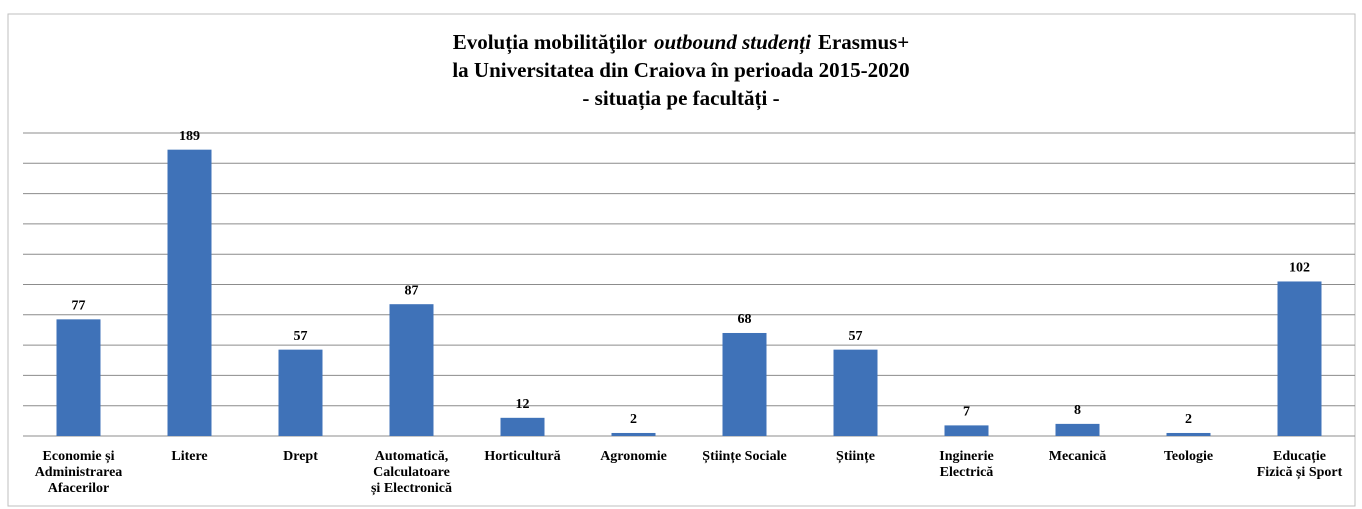 This screenshot has width=1362, height=509. Describe the element at coordinates (1300, 472) in the screenshot. I see `x-tick-label: Fizică și Sport` at that location.